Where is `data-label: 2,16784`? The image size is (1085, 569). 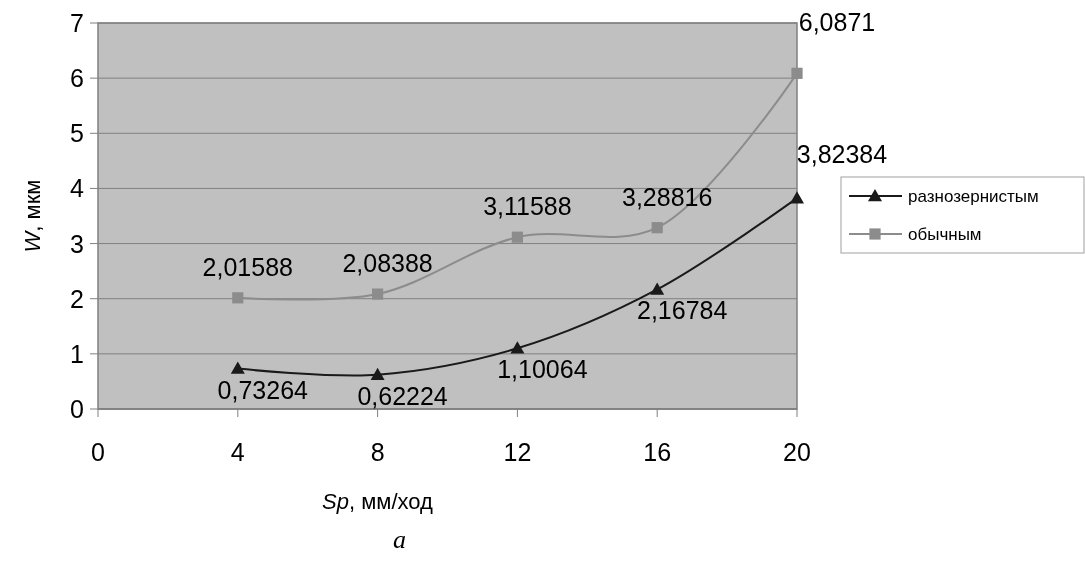 data-label: 2,16784 is located at coordinates (682, 310).